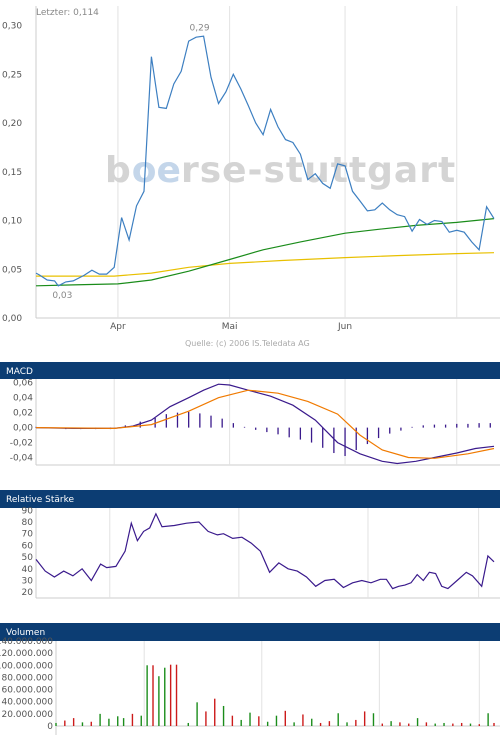  What do you see at coordinates (40, 500) in the screenshot?
I see `rsi-title: Relative Stärke` at bounding box center [40, 500].